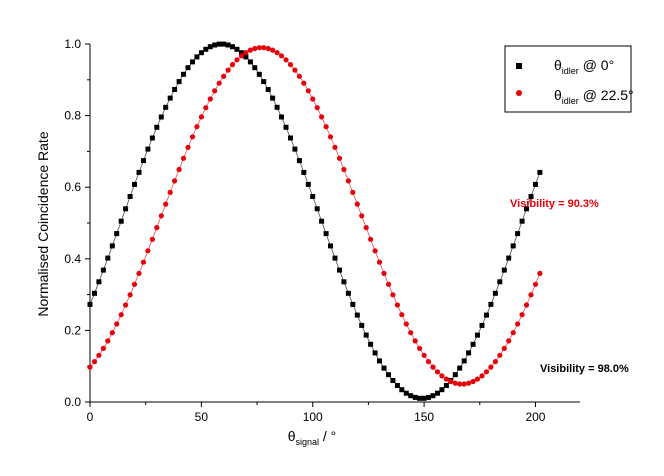 The width and height of the screenshot is (664, 476). I want to click on legend-marker-black-square, so click(519, 66).